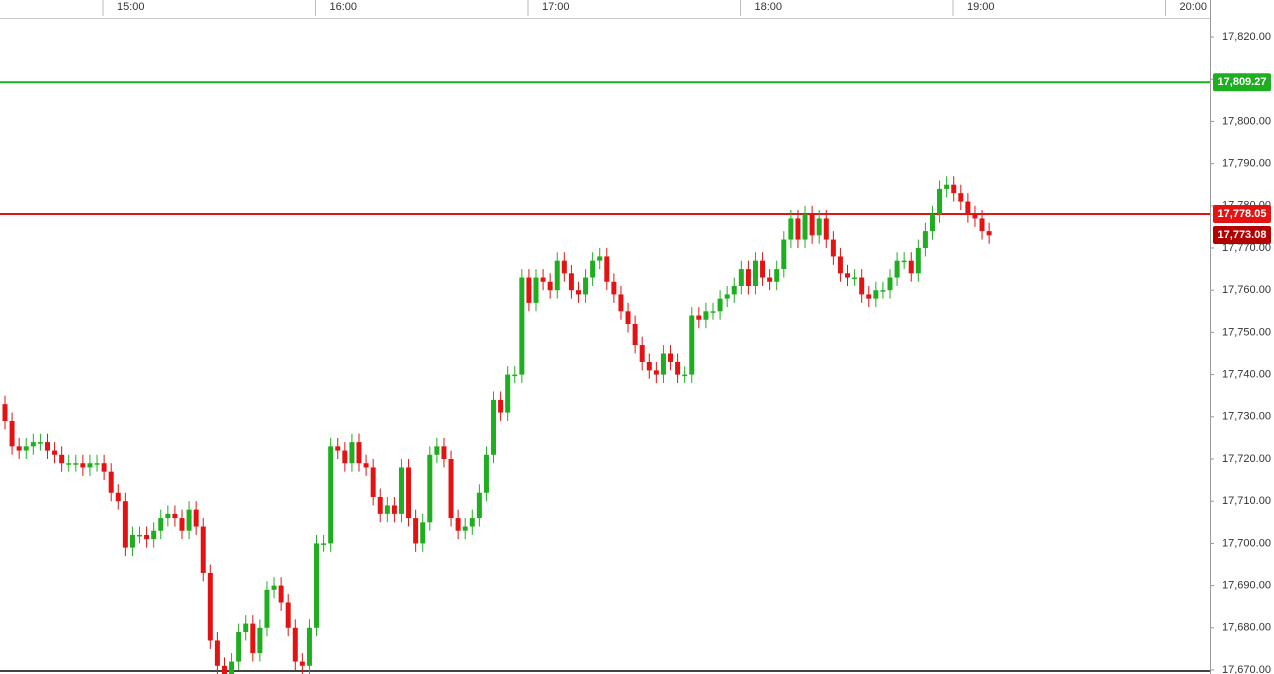 This screenshot has height=674, width=1274. Describe the element at coordinates (1246, 290) in the screenshot. I see `y-tick-label: 17,760.00` at that location.